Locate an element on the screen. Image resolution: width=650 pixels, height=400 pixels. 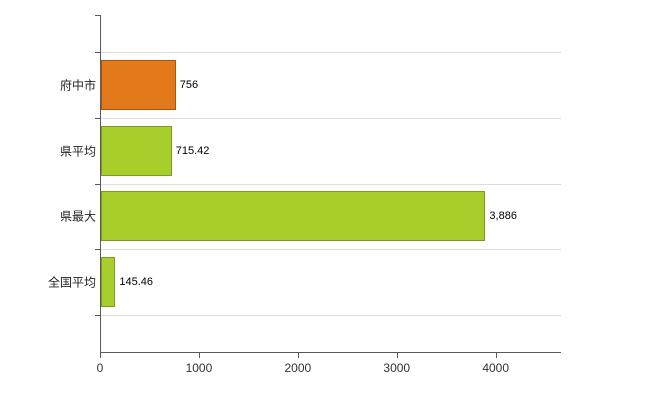
x-tick-label: 0 is located at coordinates (100, 368).